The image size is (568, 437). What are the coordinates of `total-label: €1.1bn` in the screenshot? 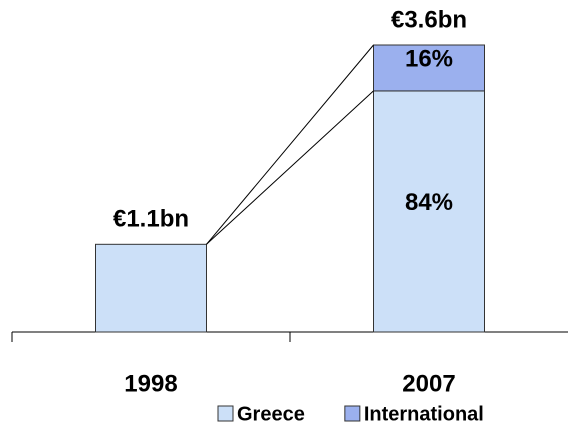 It's located at (151, 219).